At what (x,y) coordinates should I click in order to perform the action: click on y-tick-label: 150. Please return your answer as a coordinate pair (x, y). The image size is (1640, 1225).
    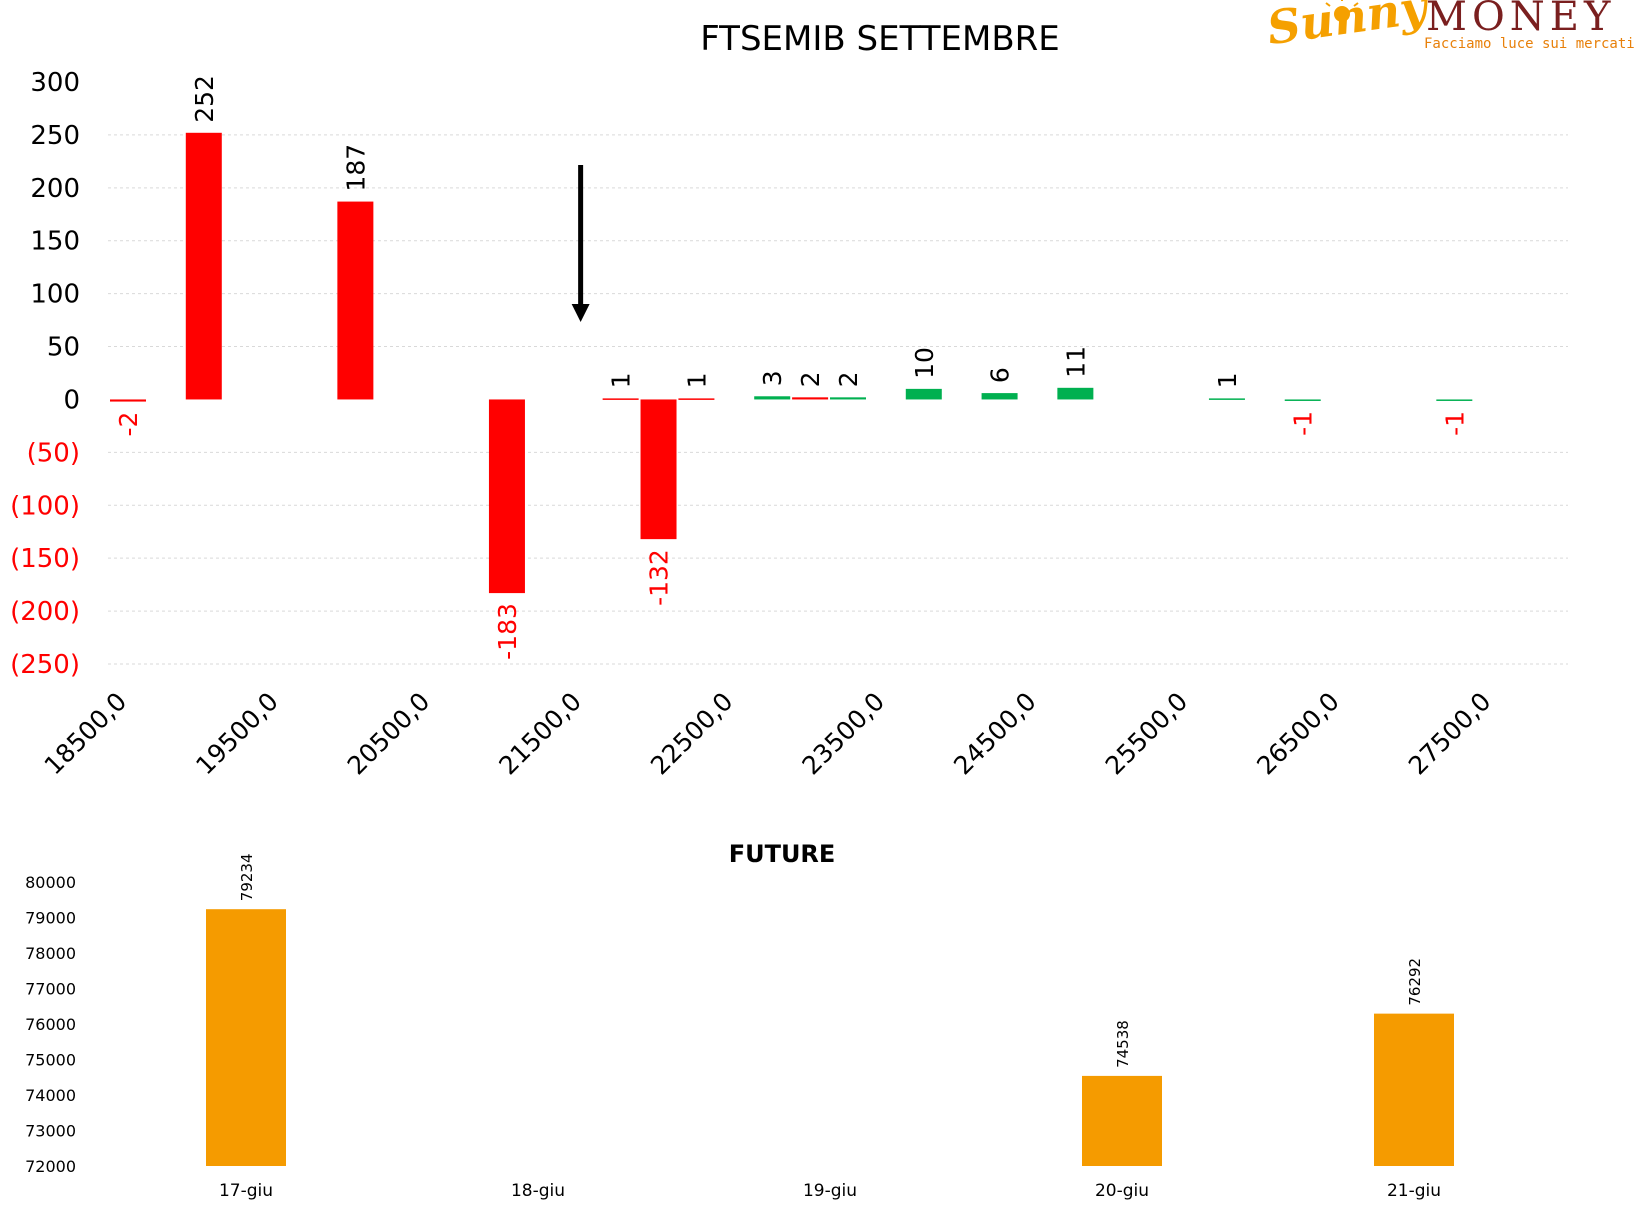
    Looking at the image, I should click on (55, 242).